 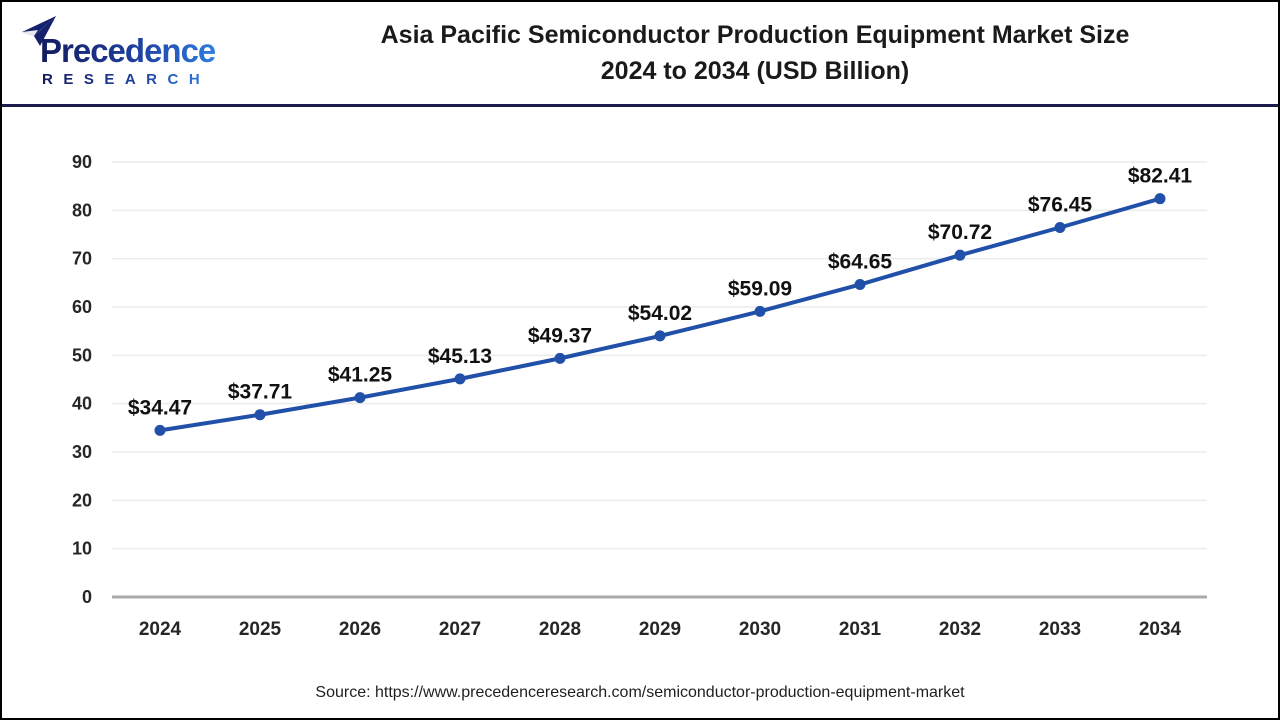 I want to click on y-axis-tick-label: 10, so click(x=82, y=549).